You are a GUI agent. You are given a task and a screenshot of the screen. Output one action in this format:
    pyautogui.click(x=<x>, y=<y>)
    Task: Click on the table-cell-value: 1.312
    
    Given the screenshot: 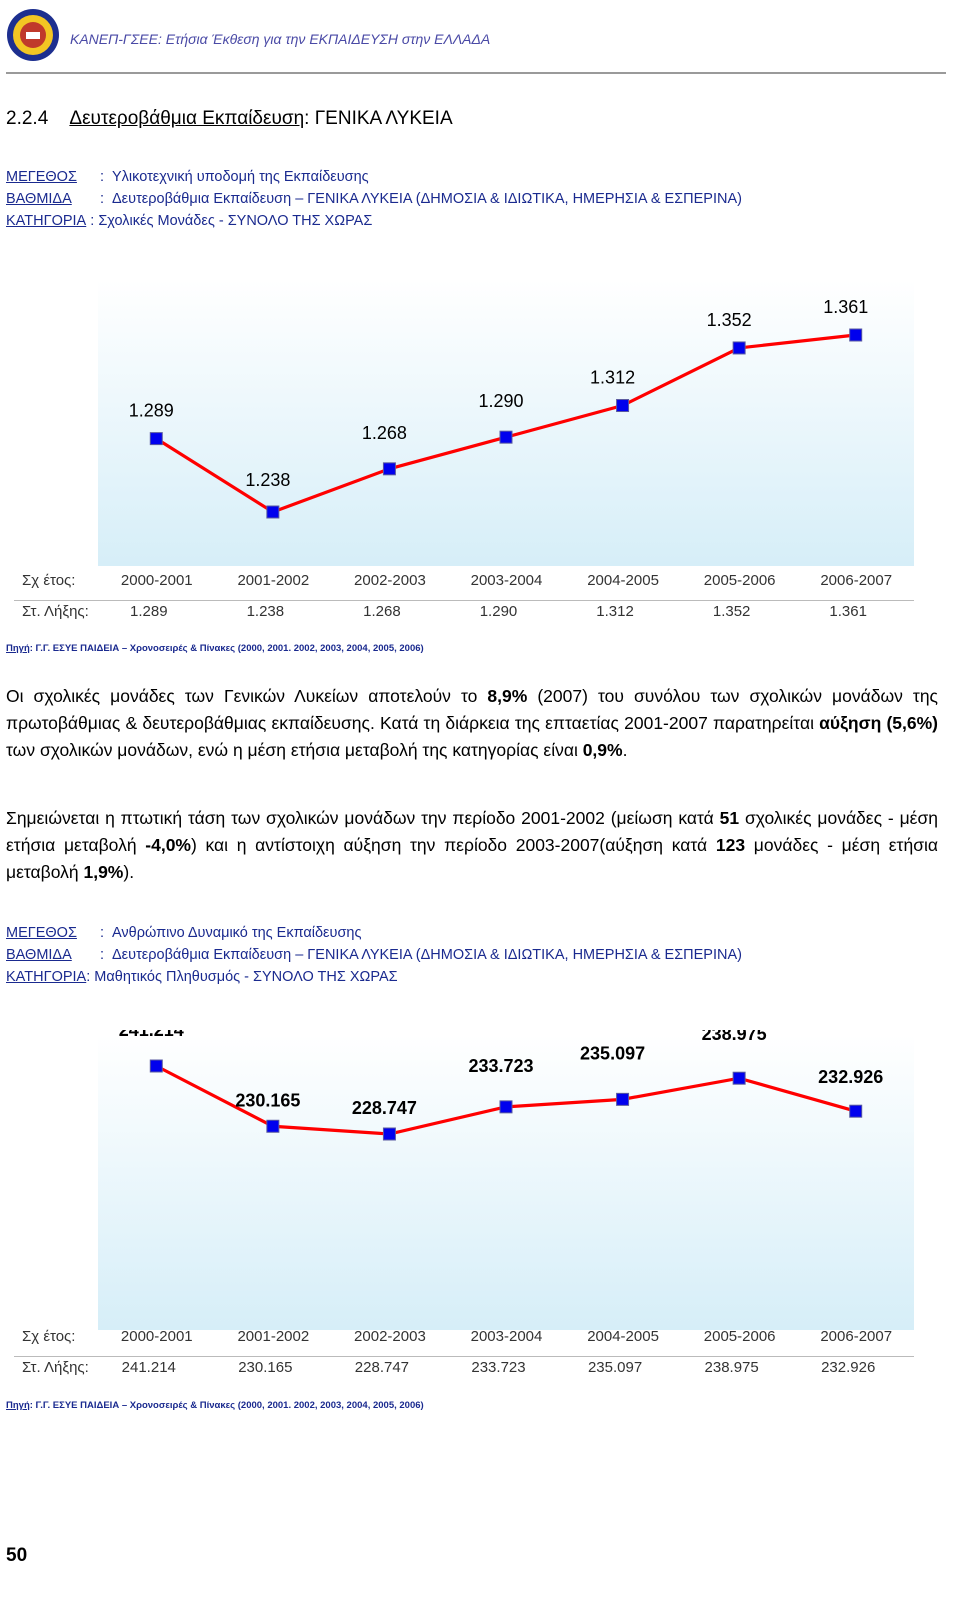 What is the action you would take?
    pyautogui.click(x=615, y=611)
    